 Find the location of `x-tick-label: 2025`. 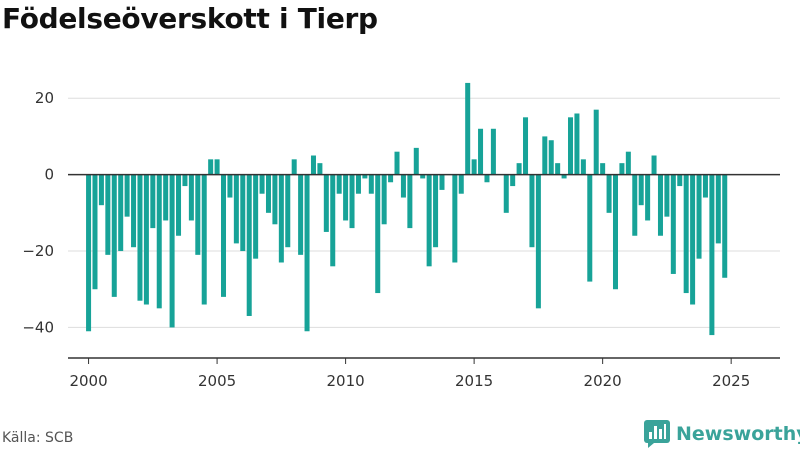

x-tick-label: 2025 is located at coordinates (731, 381).